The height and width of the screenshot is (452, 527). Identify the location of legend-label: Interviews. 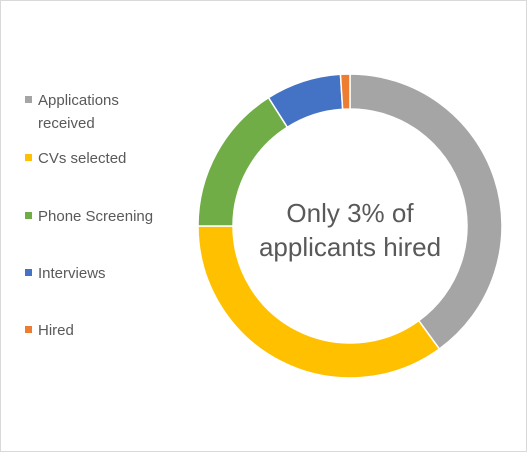
(72, 273).